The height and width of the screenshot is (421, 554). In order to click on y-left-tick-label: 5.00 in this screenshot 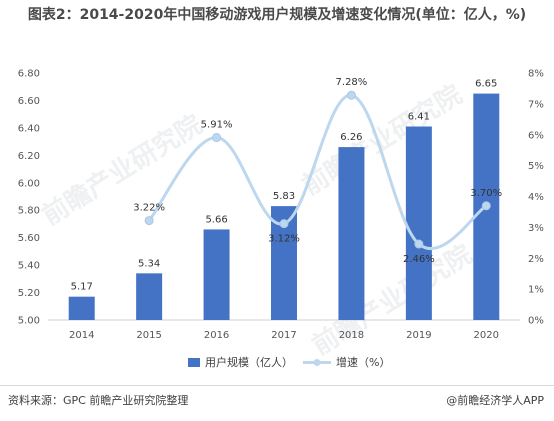, I will do `click(29, 321)`.